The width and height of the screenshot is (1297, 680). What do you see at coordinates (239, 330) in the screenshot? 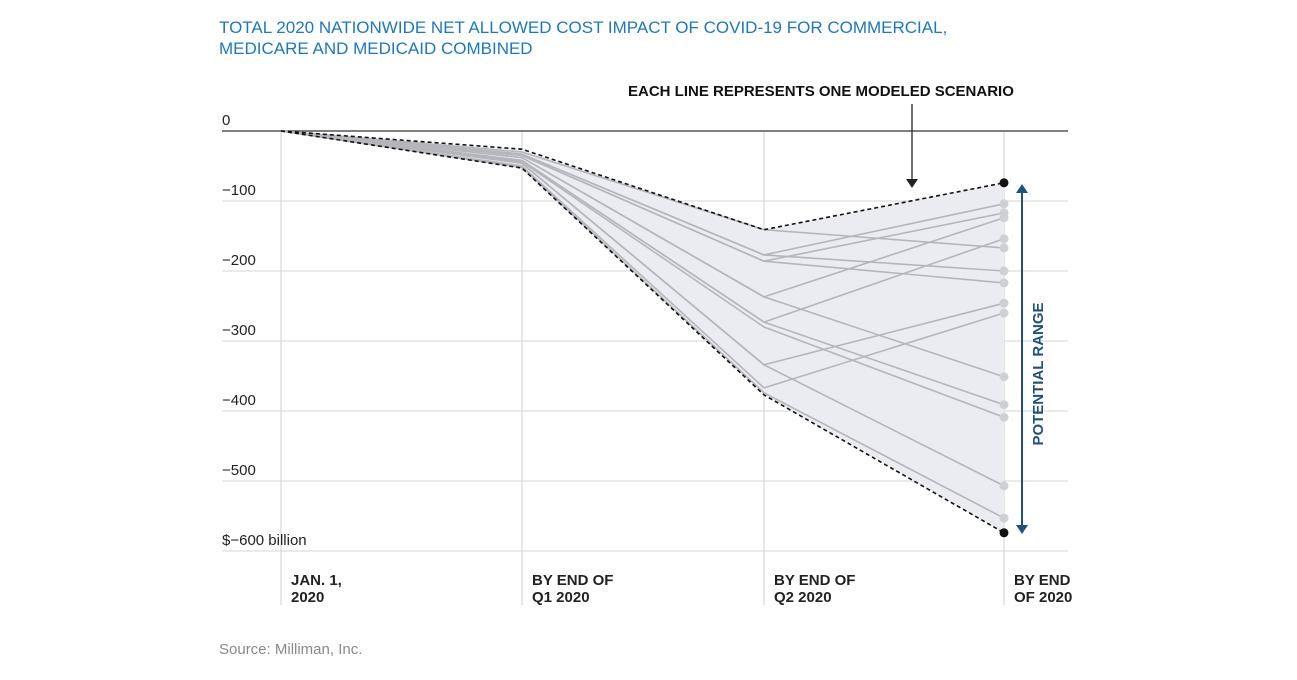
I see `y-tick-label: −300` at bounding box center [239, 330].